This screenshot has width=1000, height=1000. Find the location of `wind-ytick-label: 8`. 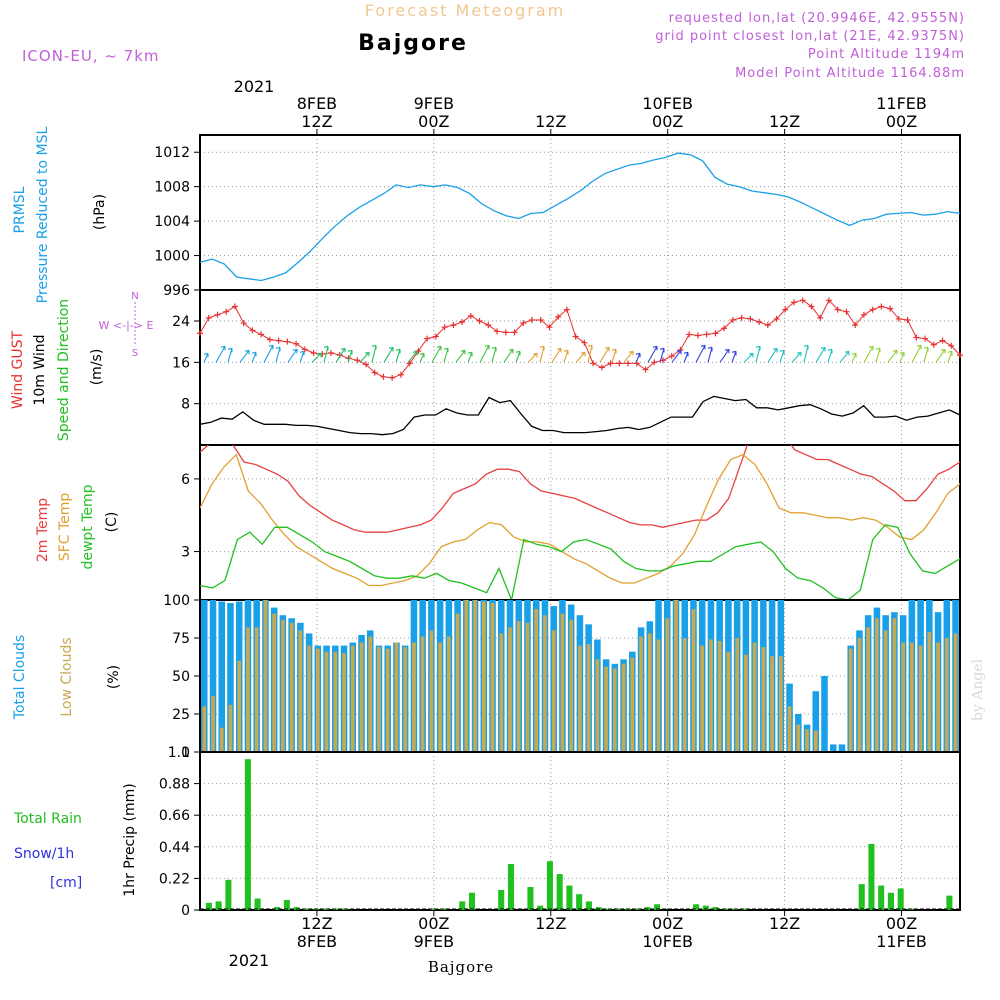

wind-ytick-label: 8 is located at coordinates (185, 405).